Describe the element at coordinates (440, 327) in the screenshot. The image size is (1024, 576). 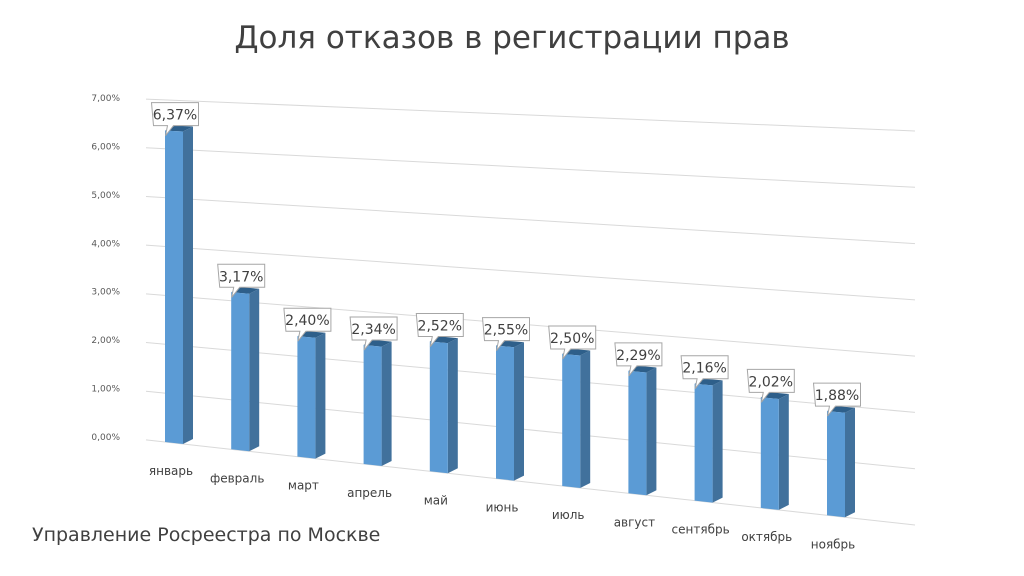
I see `data-label-text: 2,52%` at that location.